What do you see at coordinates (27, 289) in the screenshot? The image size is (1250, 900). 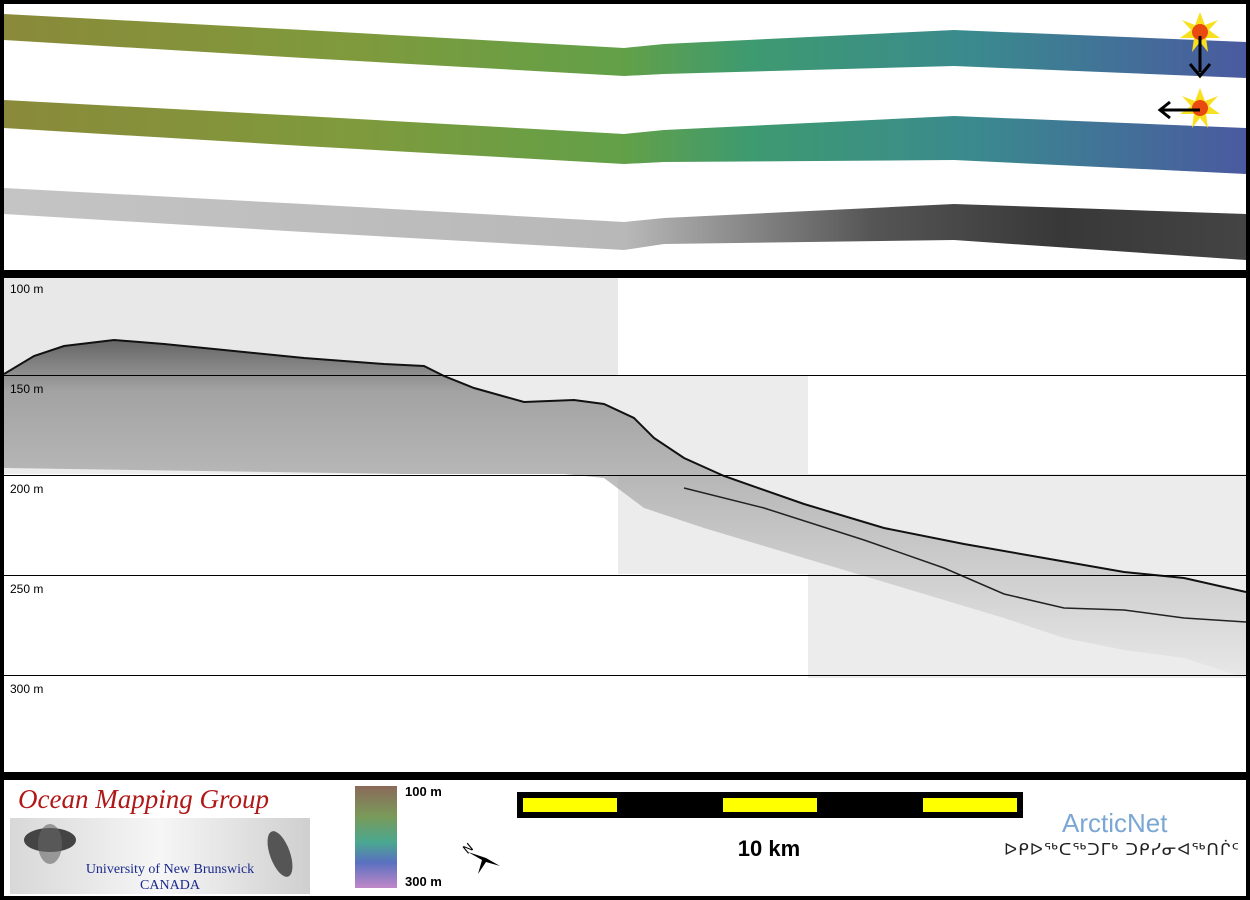 I see `depth-label: 100 m` at bounding box center [27, 289].